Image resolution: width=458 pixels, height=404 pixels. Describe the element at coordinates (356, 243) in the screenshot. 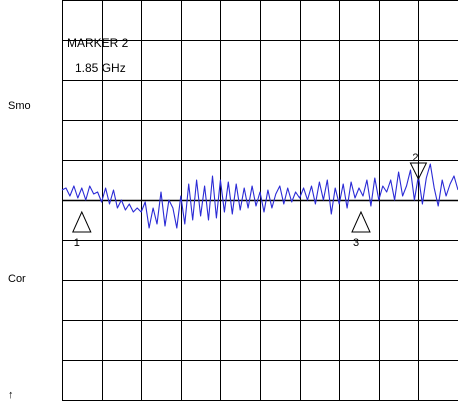

I see `marker-number-label: 3` at that location.